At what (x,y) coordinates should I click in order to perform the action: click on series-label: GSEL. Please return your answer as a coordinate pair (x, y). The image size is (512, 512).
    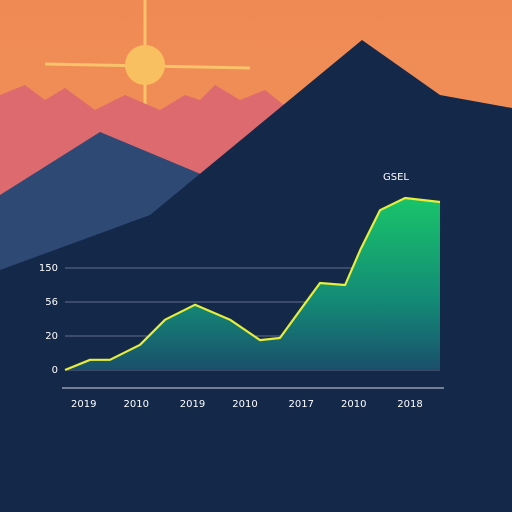
    Looking at the image, I should click on (396, 177).